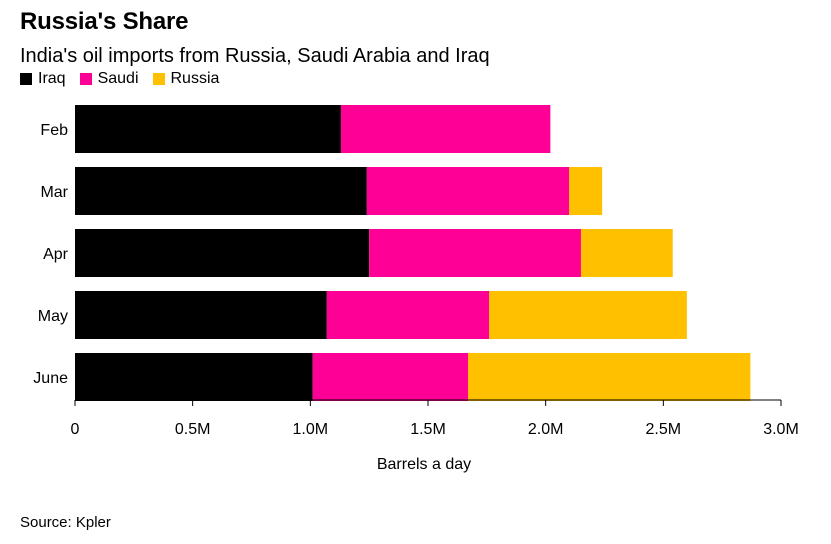  I want to click on x-tick-label-0: 0, so click(75, 429).